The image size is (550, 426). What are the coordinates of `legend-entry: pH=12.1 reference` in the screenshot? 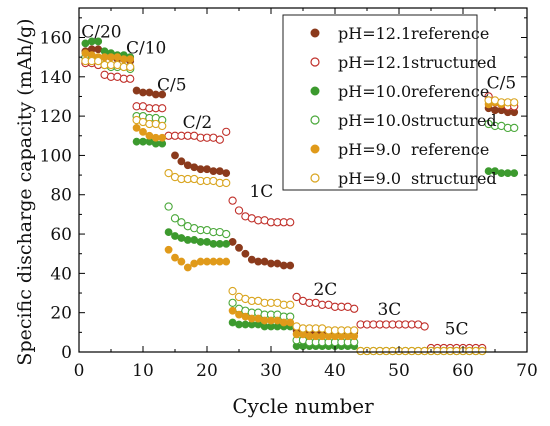 It's located at (399, 33).